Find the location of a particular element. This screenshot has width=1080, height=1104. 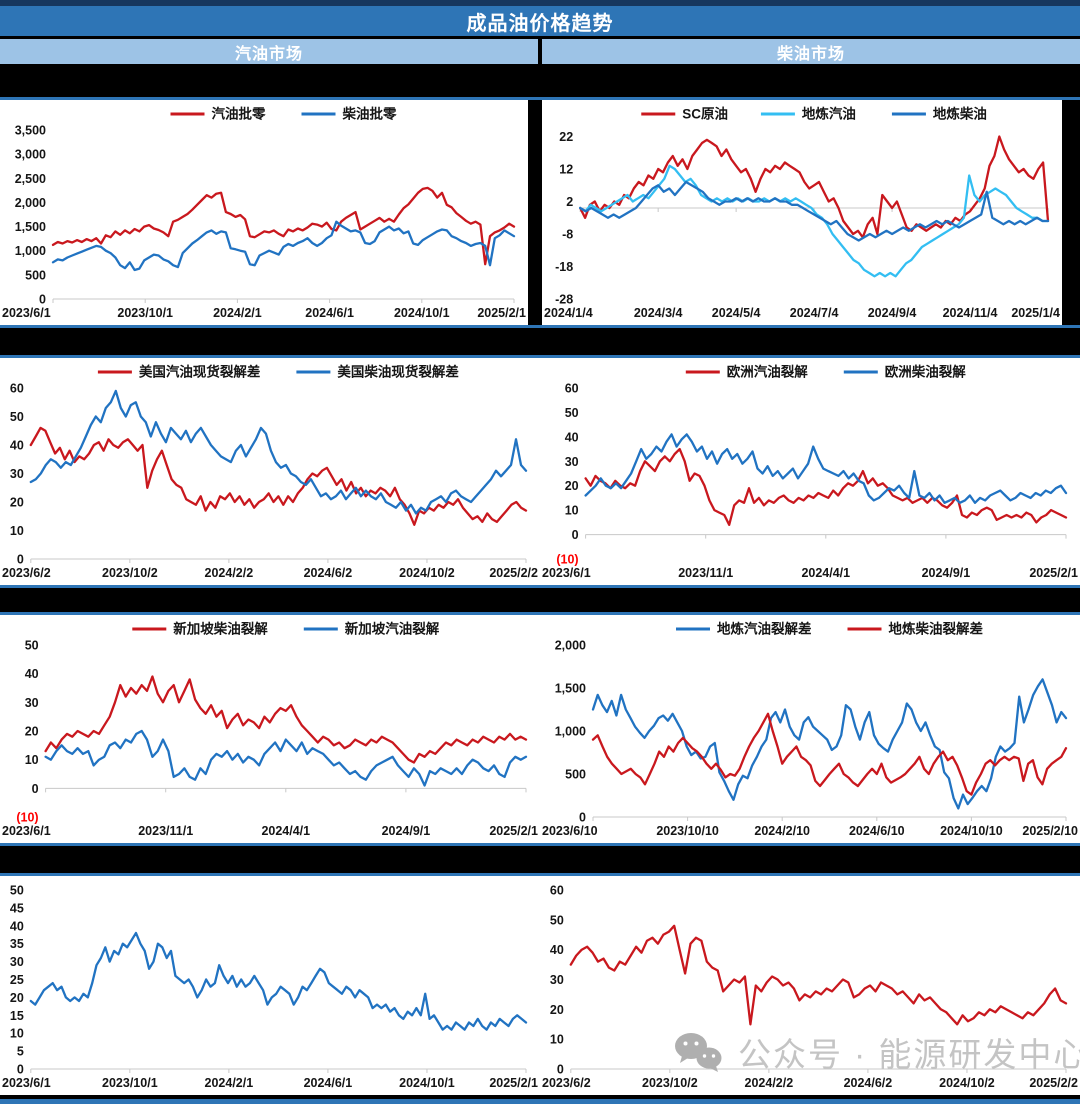

x-tick-label: 2023/6/2 is located at coordinates (26, 573).